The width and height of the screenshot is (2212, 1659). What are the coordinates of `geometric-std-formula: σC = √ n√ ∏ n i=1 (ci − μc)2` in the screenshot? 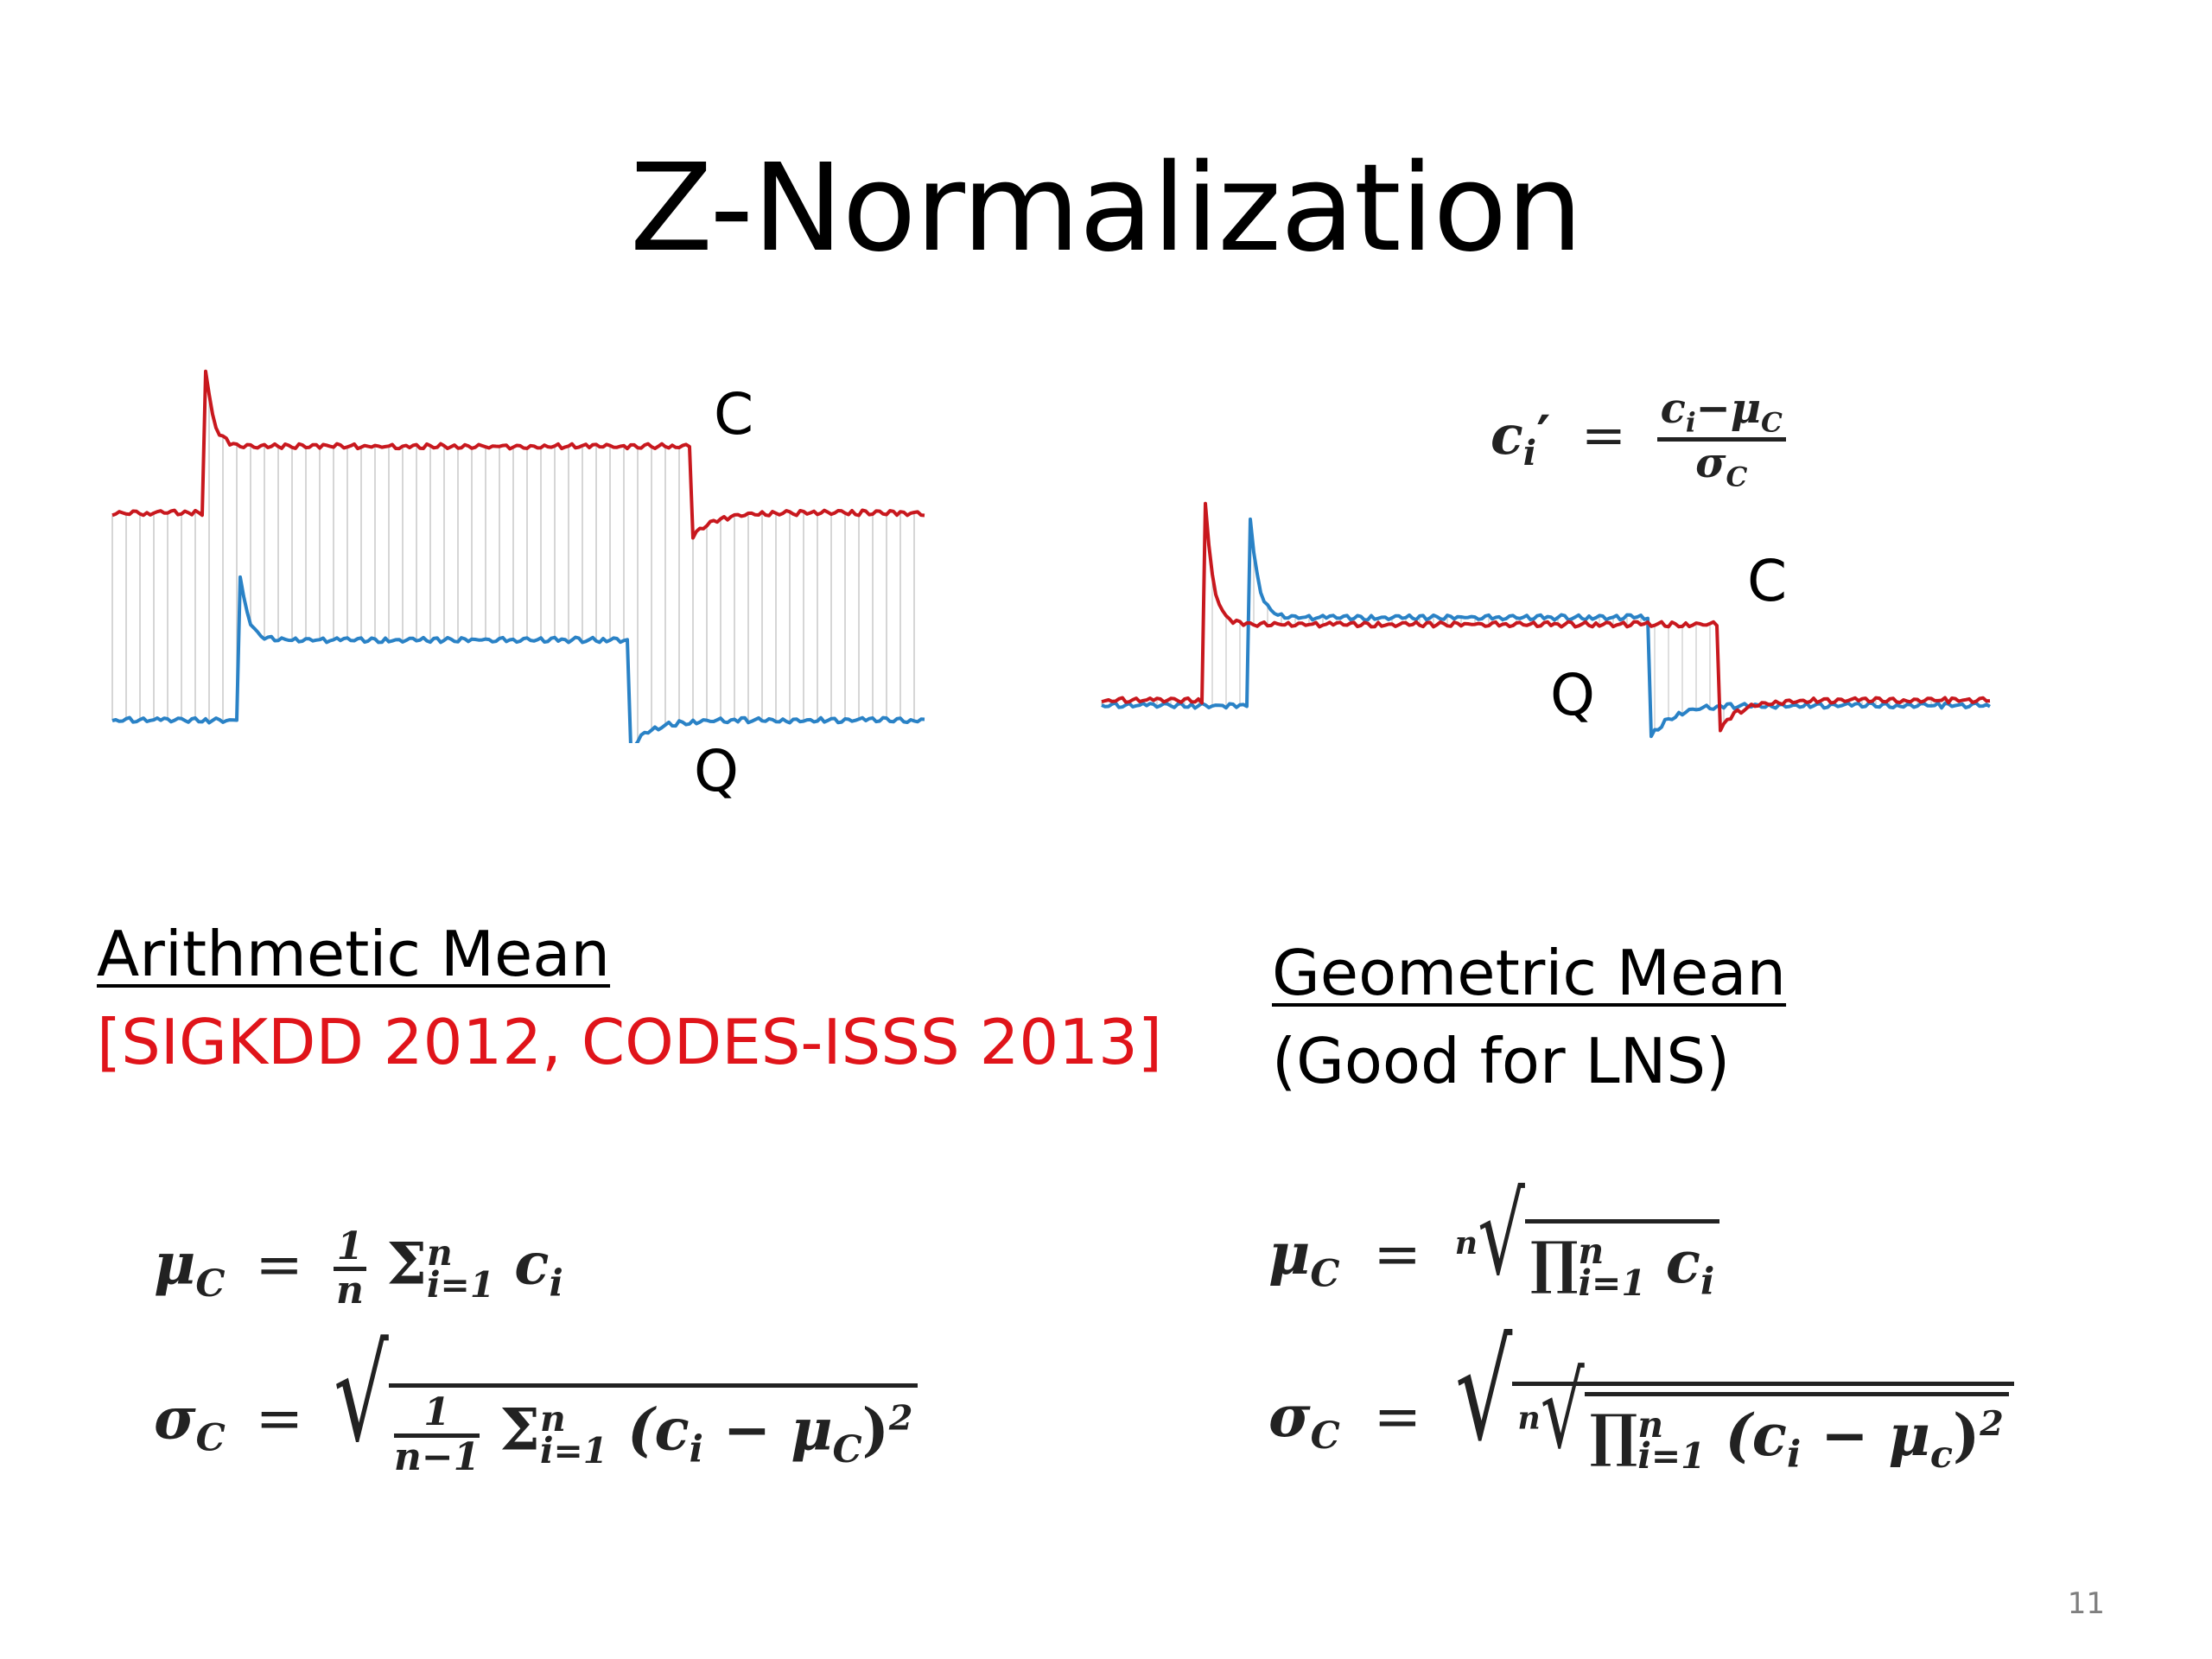 It's located at (1641, 1395).